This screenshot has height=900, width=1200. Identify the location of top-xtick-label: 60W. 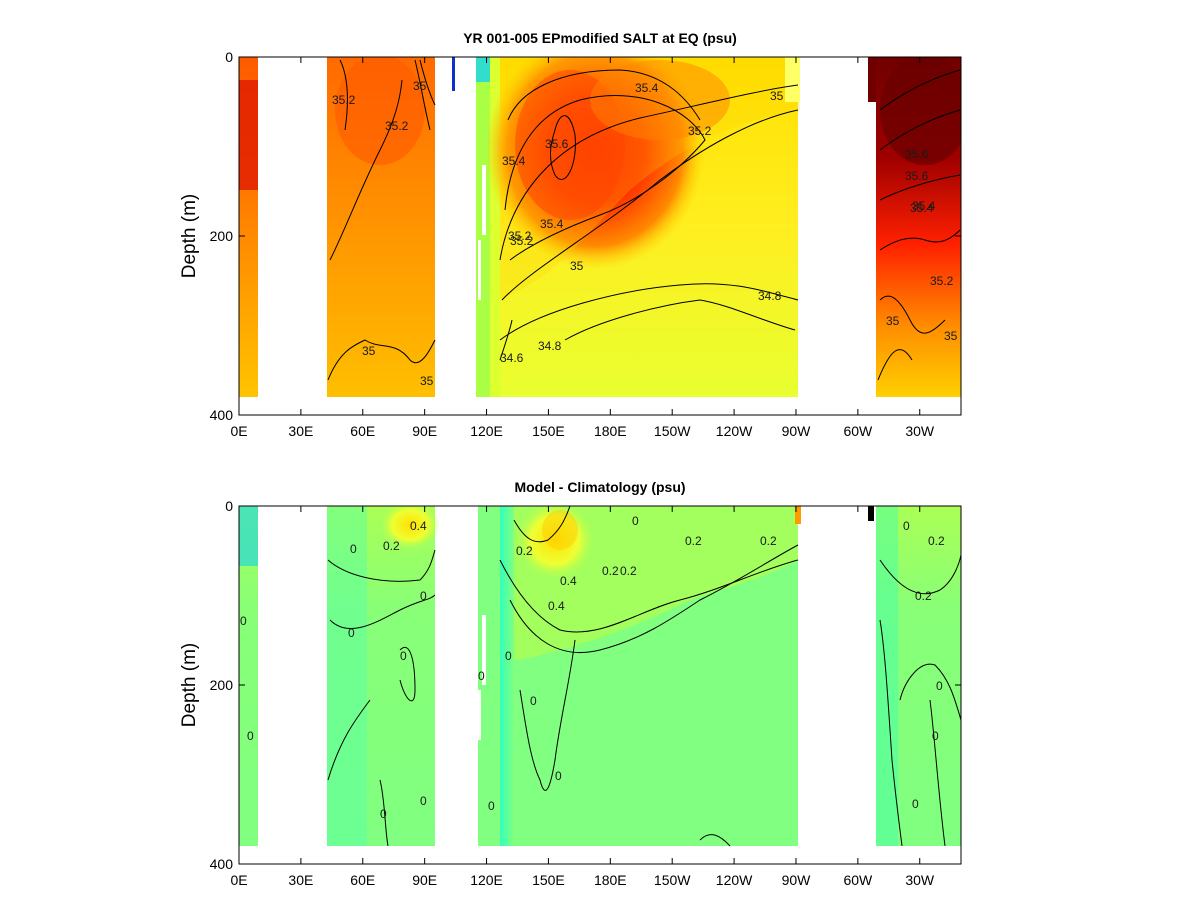
(858, 431).